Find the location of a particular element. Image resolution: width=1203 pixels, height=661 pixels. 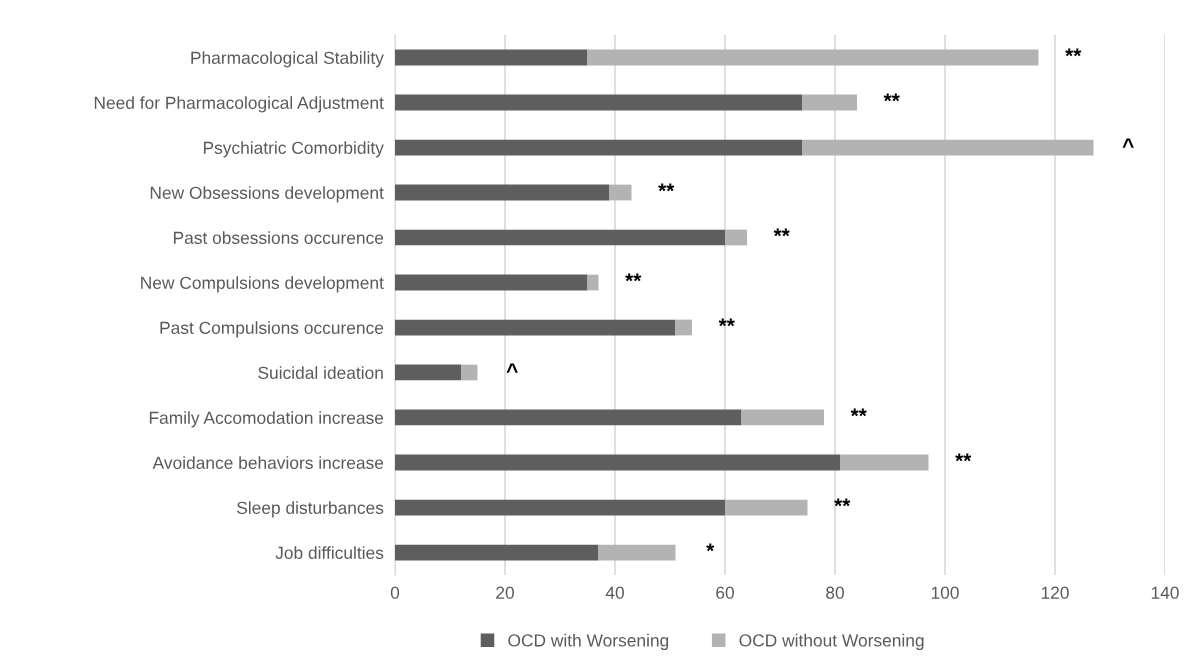

y-tick-label: Suicidal ideation is located at coordinates (320, 372).